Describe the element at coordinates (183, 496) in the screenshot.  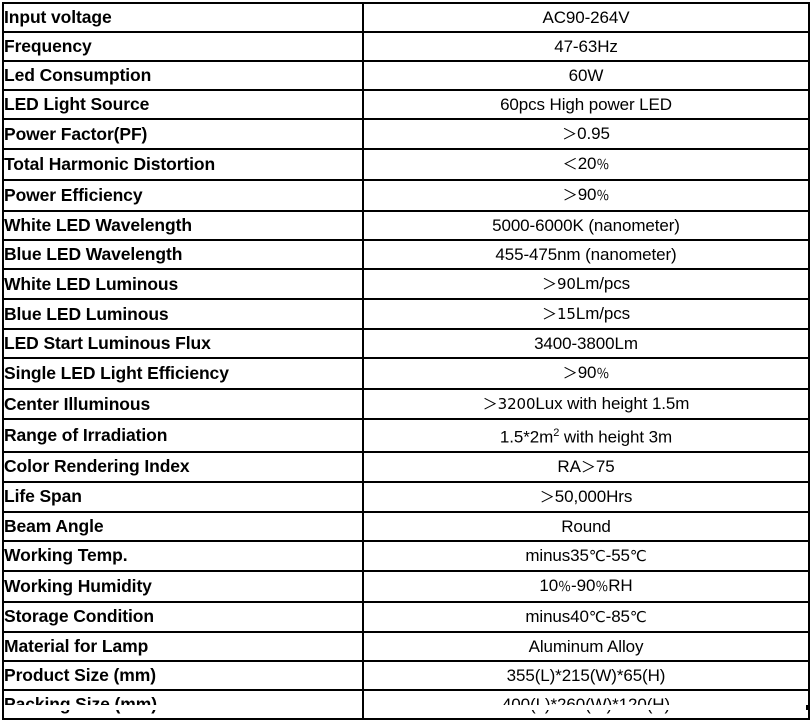
I see `spec-label-cell: Life Span` at that location.